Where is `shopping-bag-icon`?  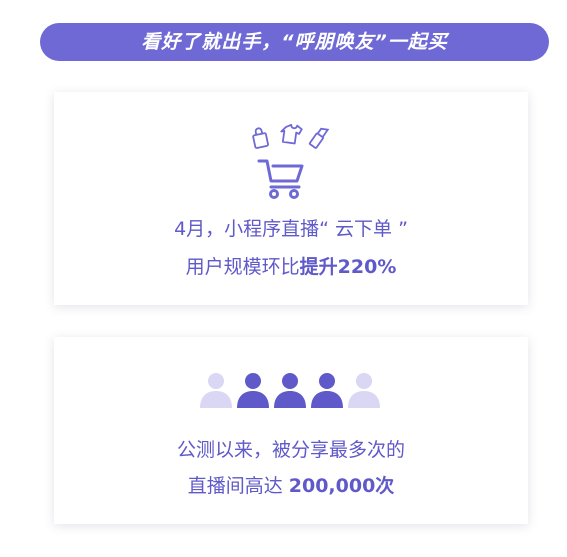 shopping-bag-icon is located at coordinates (260, 138).